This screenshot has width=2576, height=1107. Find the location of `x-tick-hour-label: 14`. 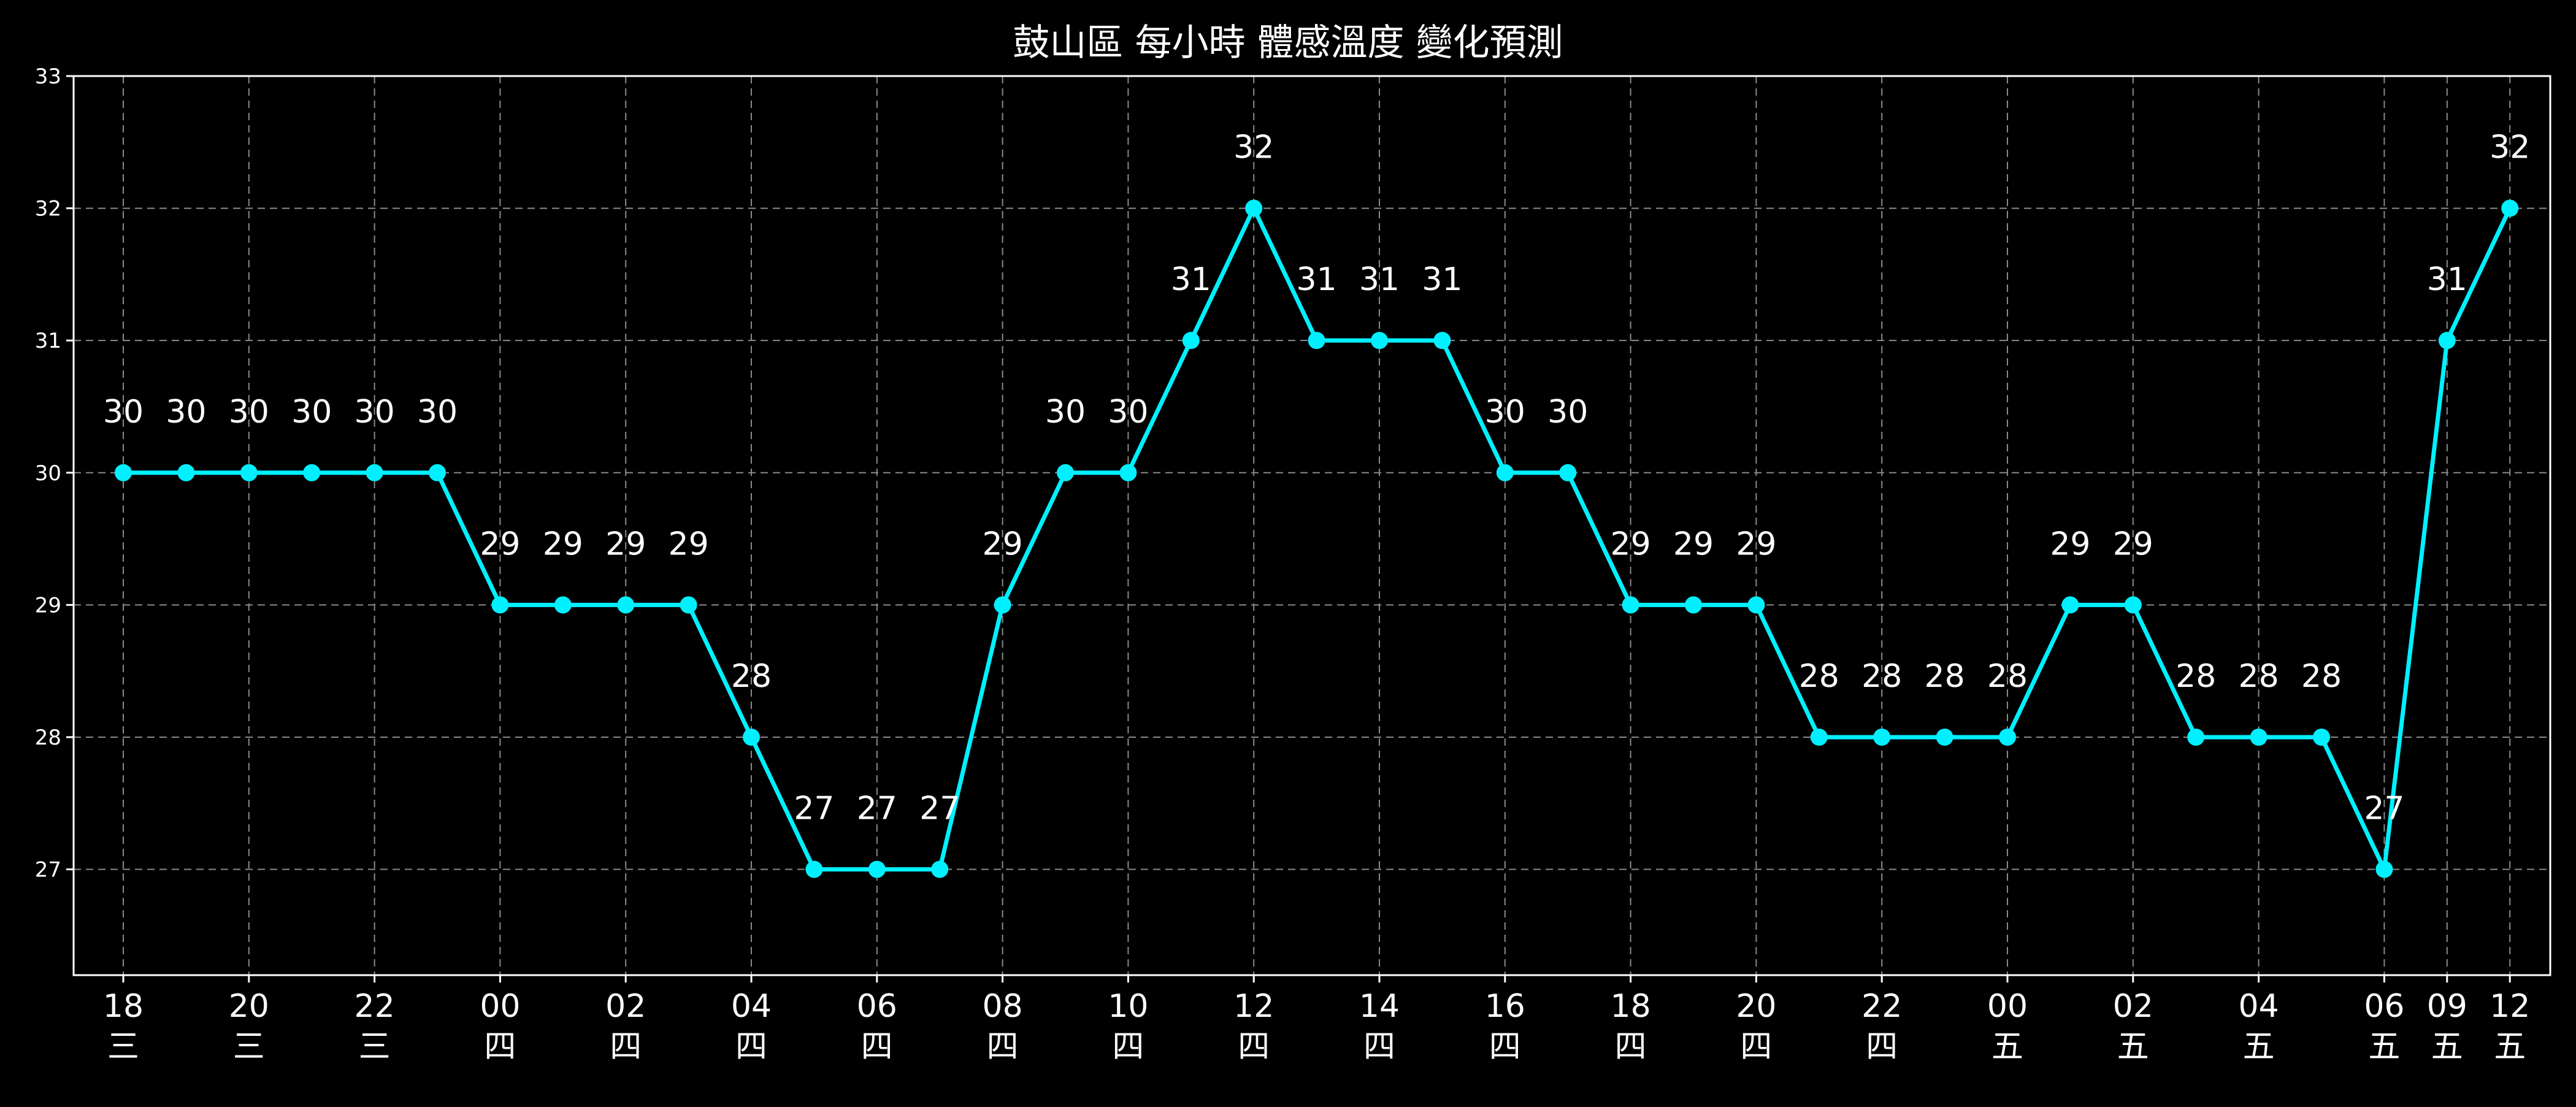

x-tick-hour-label: 14 is located at coordinates (1379, 1006).